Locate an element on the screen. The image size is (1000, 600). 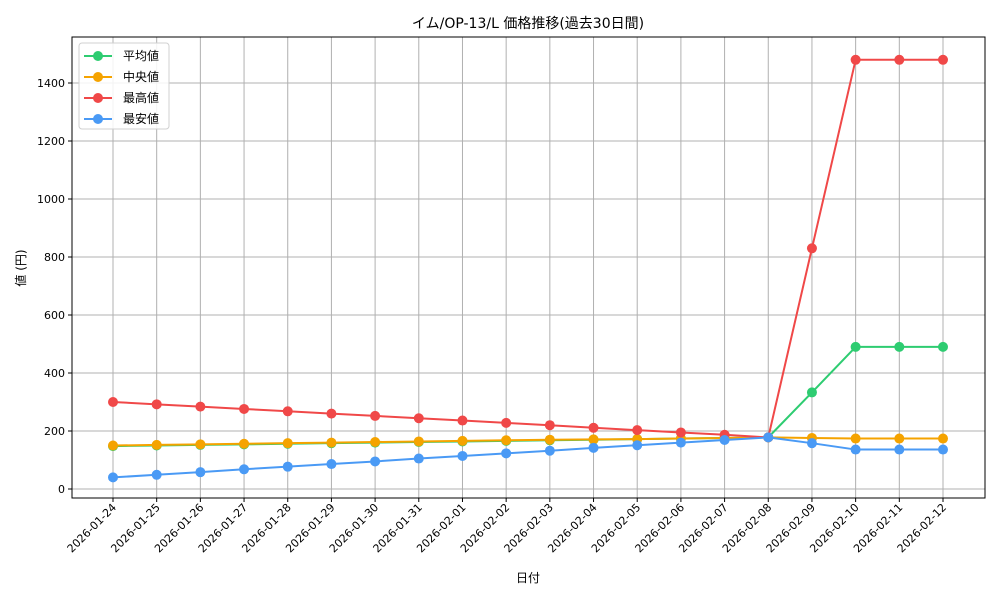
y-tick-label: 800 is located at coordinates (54, 257).